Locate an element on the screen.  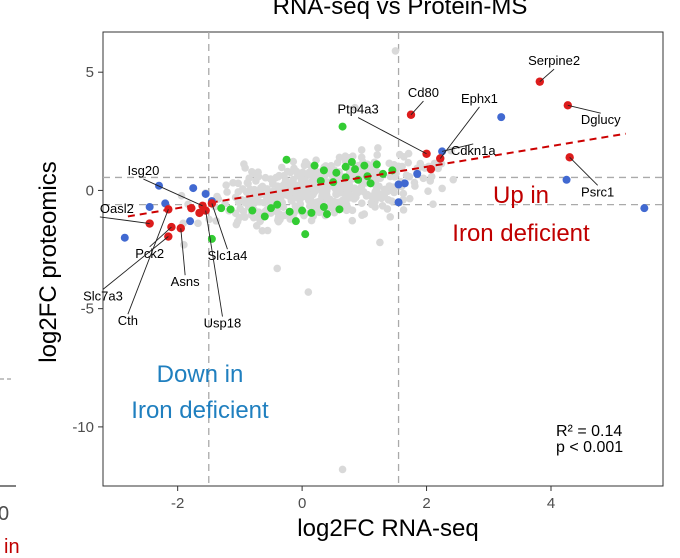
y-tick-label: -10 is located at coordinates (83, 427).